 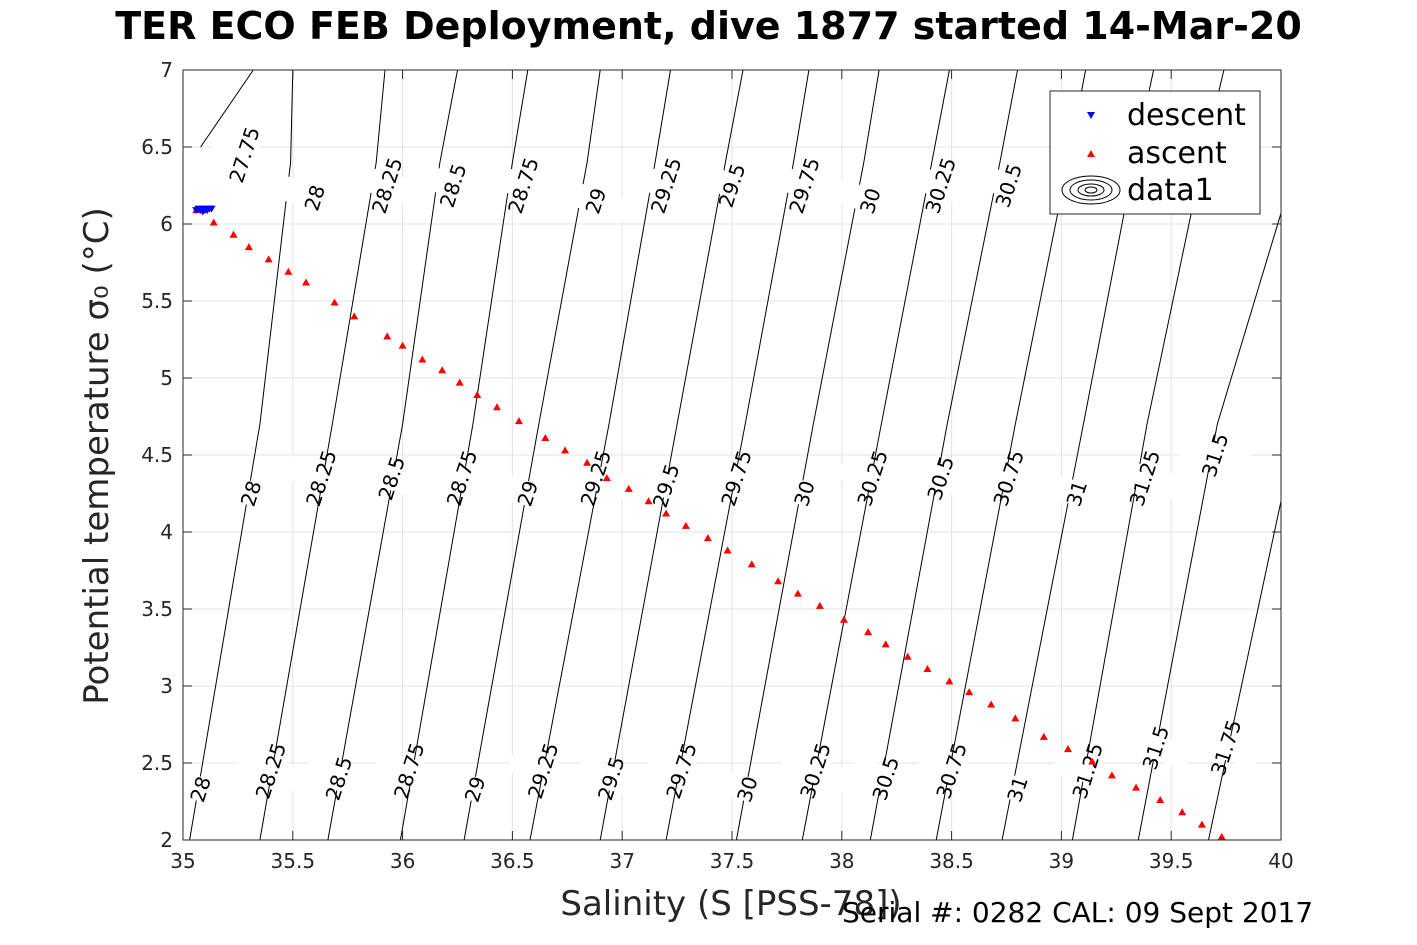 I want to click on y-tick-label: 2, so click(x=166, y=840).